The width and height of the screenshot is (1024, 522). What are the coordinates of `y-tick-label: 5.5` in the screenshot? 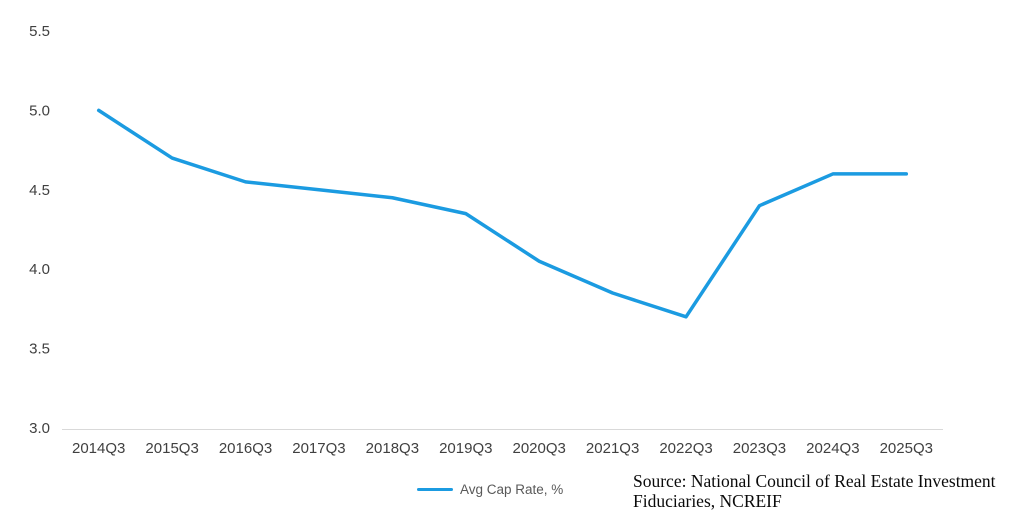 It's located at (39, 31).